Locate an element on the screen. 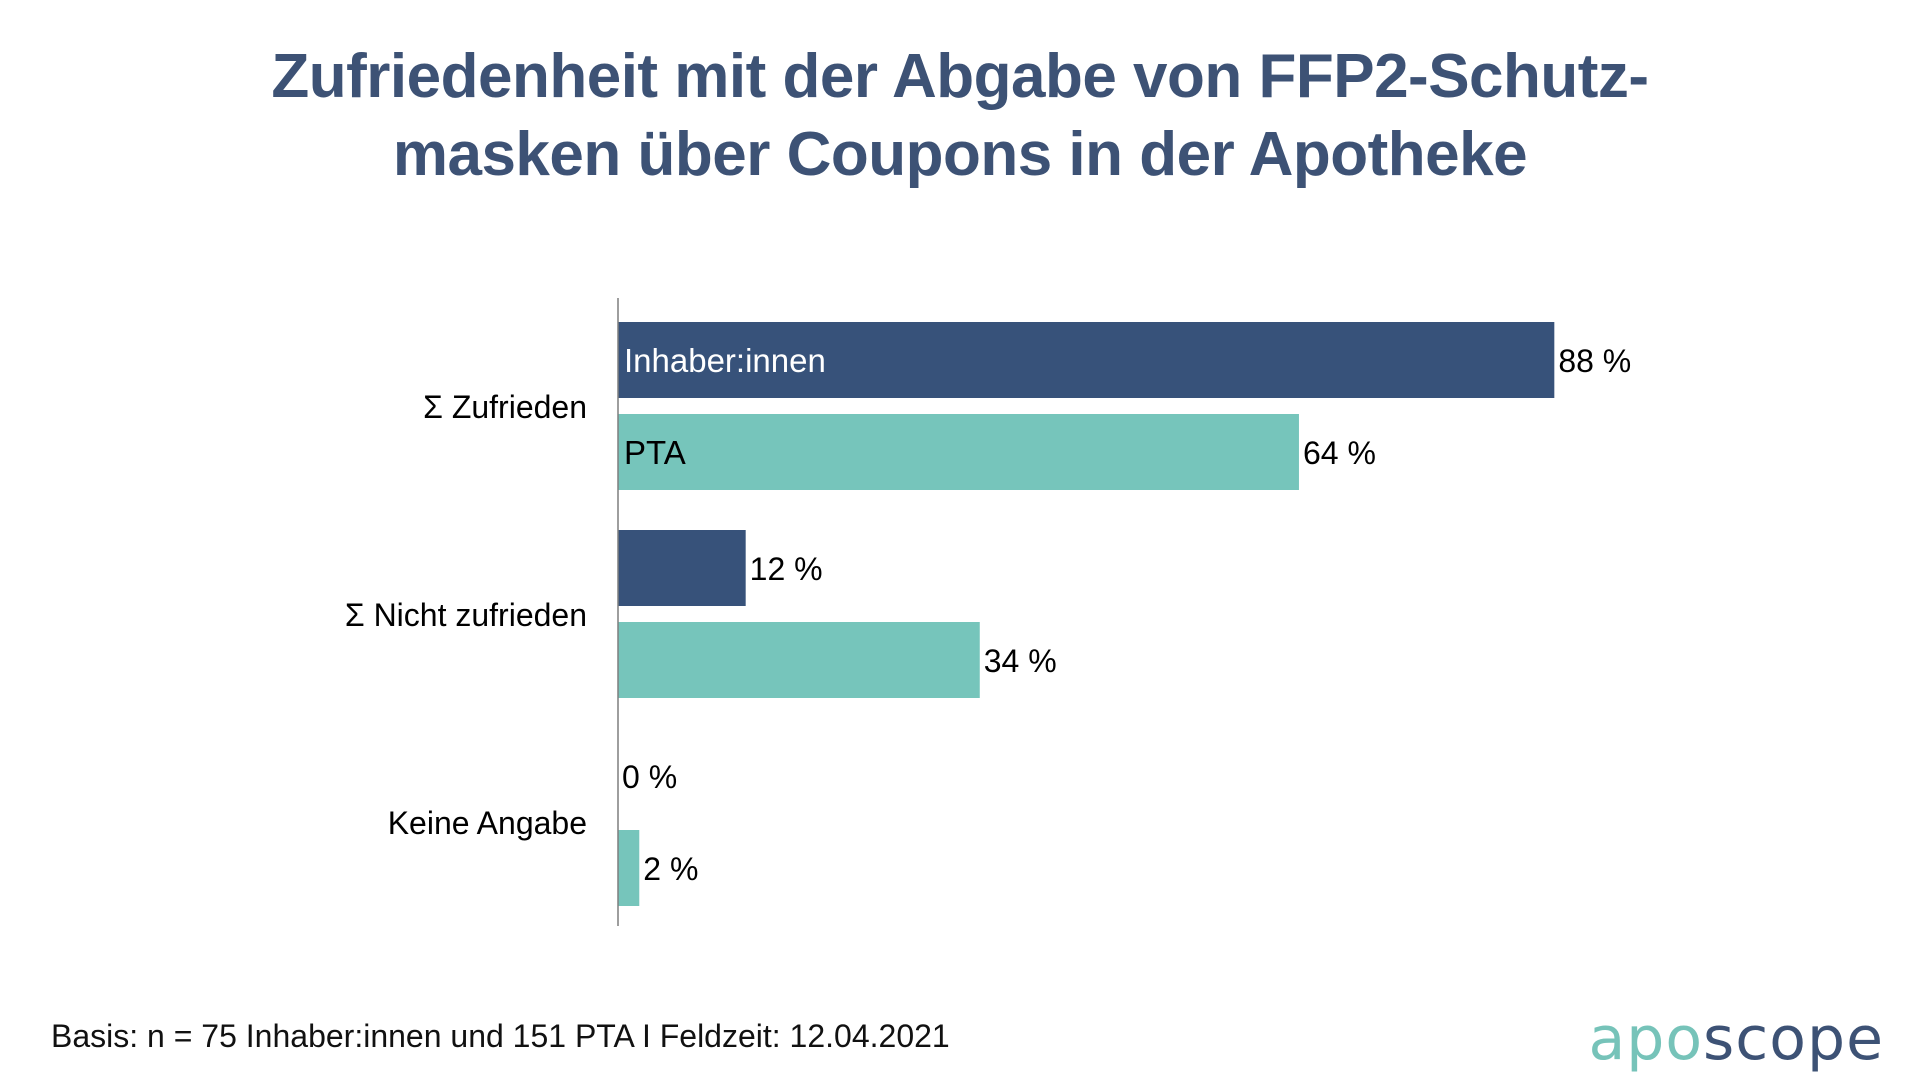  aposcope-logo: aposcope is located at coordinates (1736, 1039).